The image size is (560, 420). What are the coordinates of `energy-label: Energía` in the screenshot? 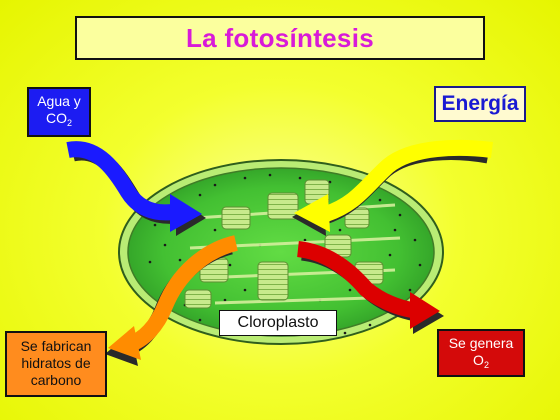 It's located at (480, 104).